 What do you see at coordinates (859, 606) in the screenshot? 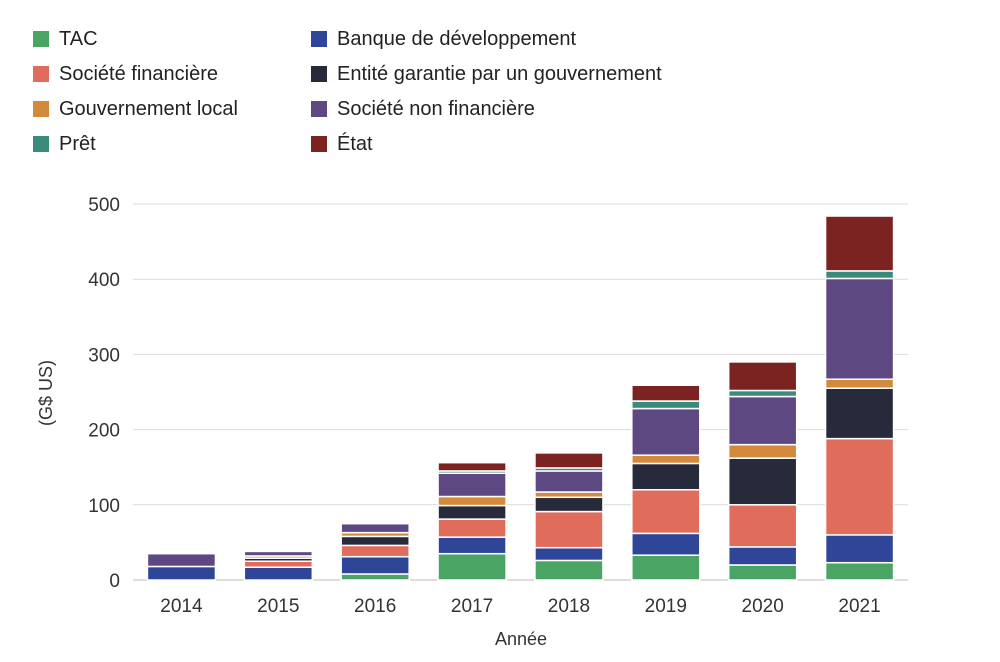
I see `x-tick-label-2021: 2021` at bounding box center [859, 606].